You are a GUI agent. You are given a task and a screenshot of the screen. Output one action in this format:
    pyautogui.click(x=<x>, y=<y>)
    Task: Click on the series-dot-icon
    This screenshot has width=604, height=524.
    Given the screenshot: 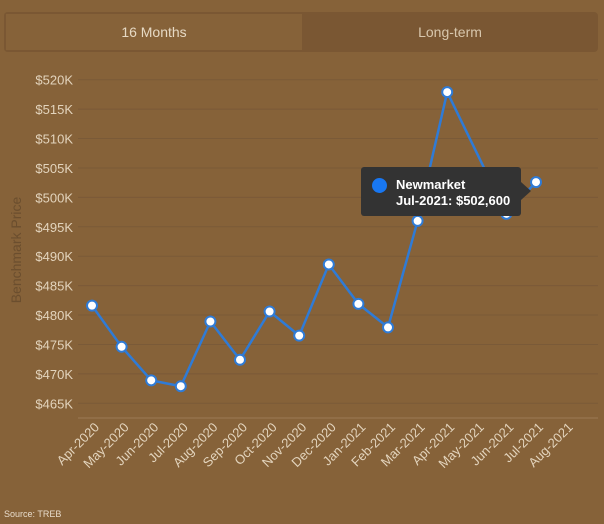 What is the action you would take?
    pyautogui.click(x=379, y=185)
    